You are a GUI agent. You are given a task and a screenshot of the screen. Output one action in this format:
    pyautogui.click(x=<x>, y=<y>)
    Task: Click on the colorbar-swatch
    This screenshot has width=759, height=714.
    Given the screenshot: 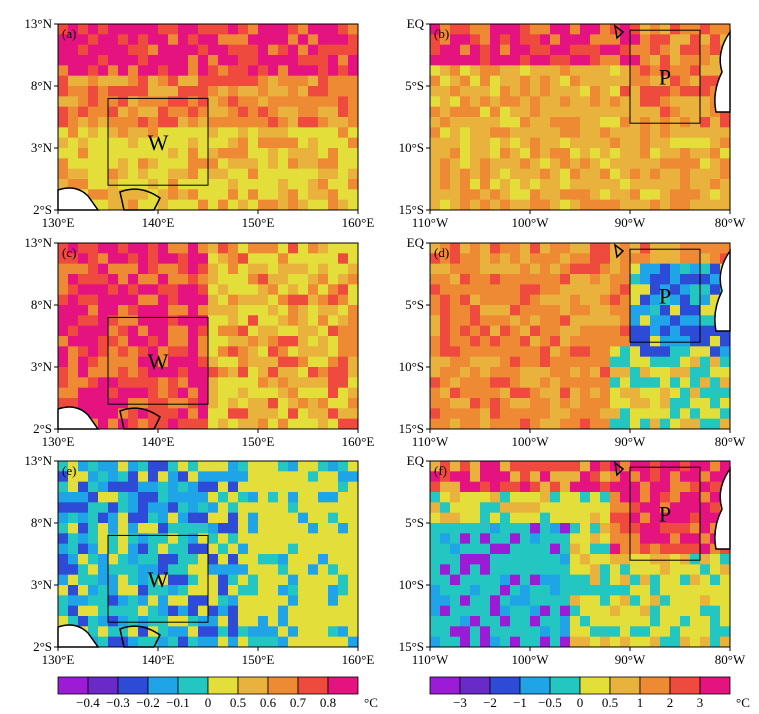 What is the action you would take?
    pyautogui.click(x=163, y=685)
    